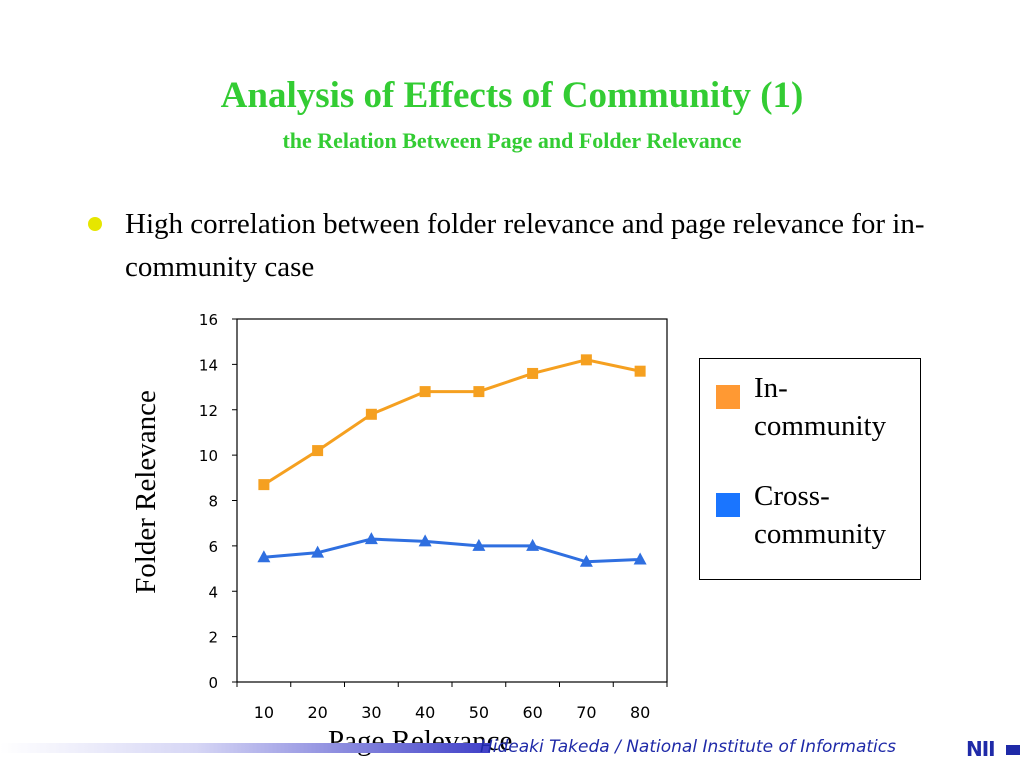 This screenshot has height=768, width=1024. What do you see at coordinates (317, 712) in the screenshot?
I see `x-tick-label: 20` at bounding box center [317, 712].